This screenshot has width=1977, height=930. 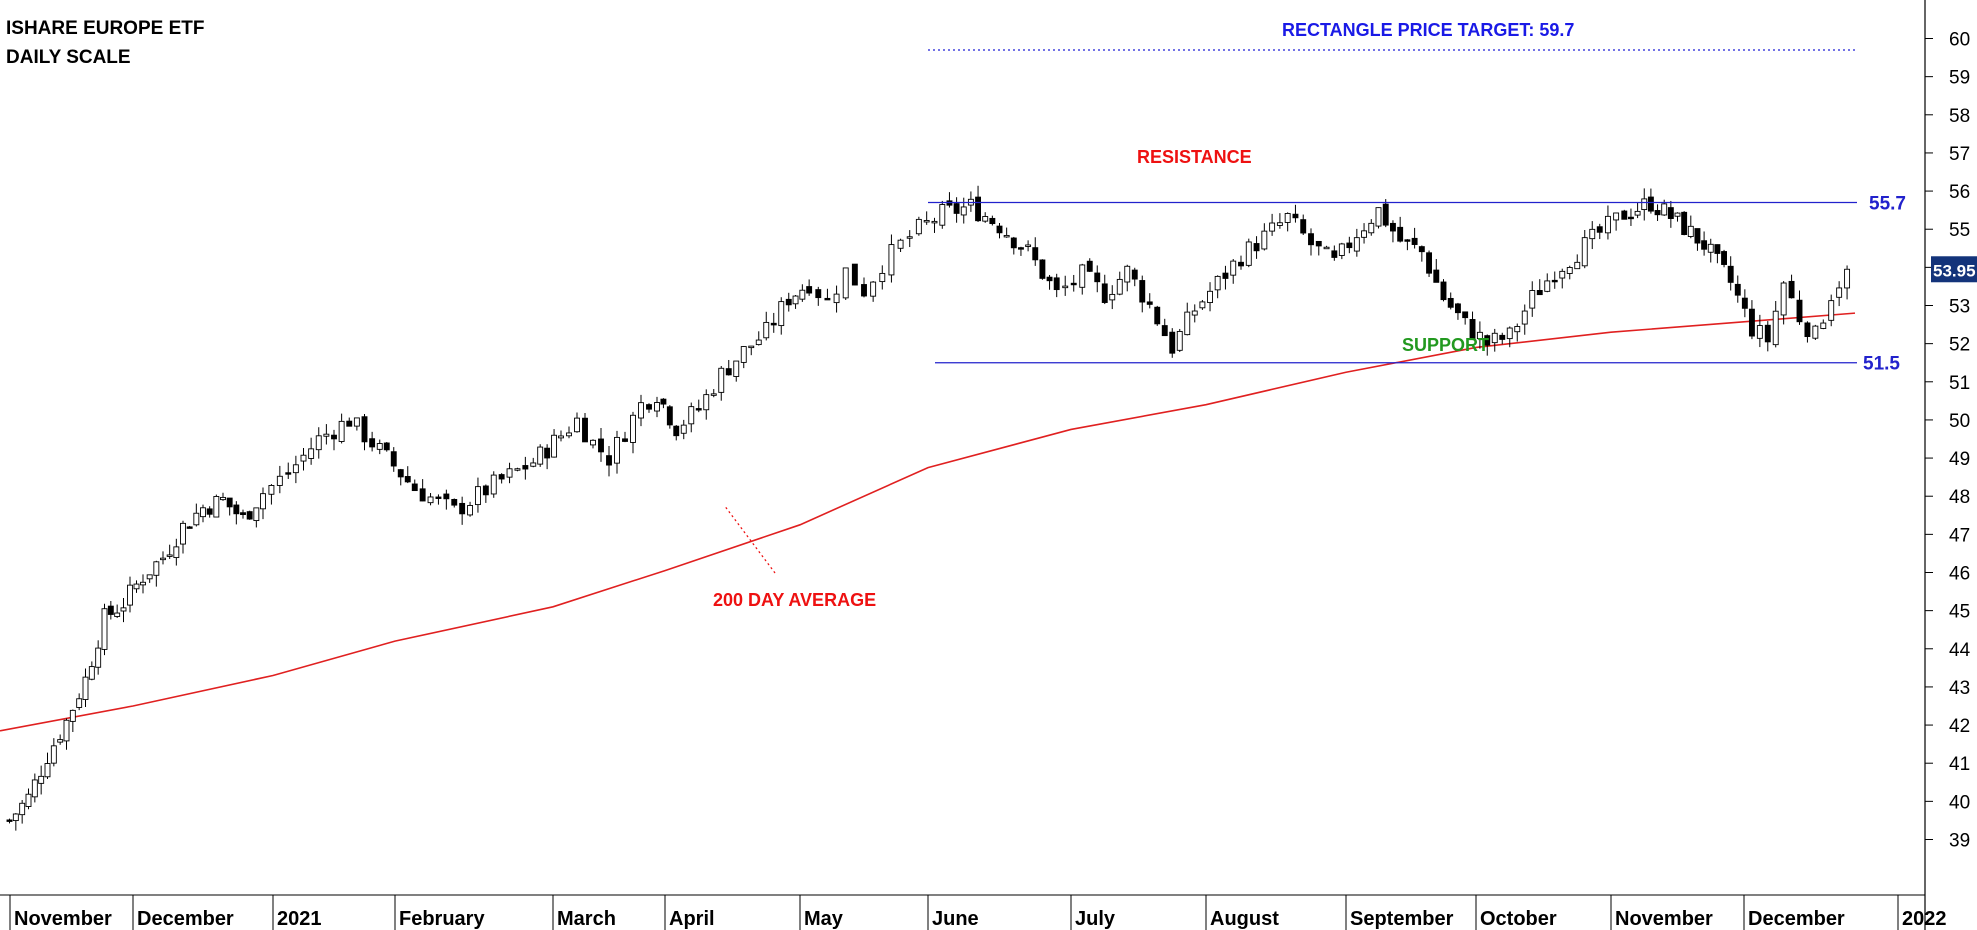 I want to click on y-tick-label: 56, so click(x=1959, y=192).